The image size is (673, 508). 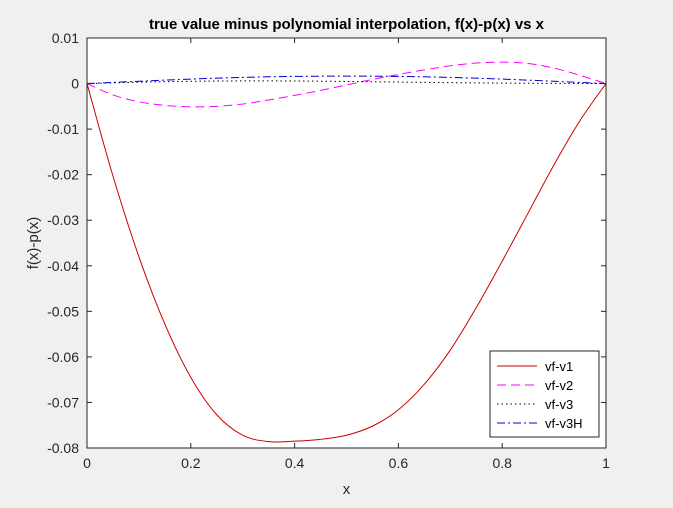 What do you see at coordinates (191, 463) in the screenshot?
I see `x-tick-label: 0.2` at bounding box center [191, 463].